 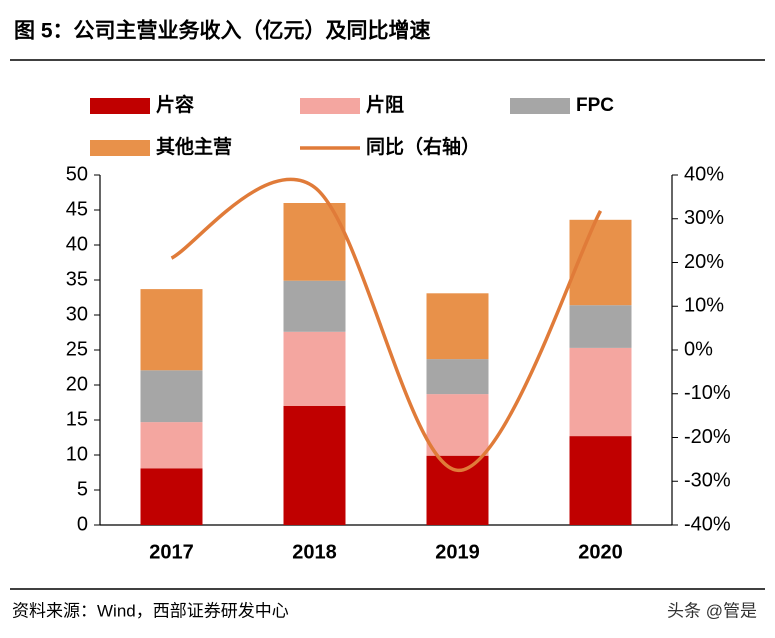 What do you see at coordinates (707, 437) in the screenshot?
I see `y2-tick-label: -20%` at bounding box center [707, 437].